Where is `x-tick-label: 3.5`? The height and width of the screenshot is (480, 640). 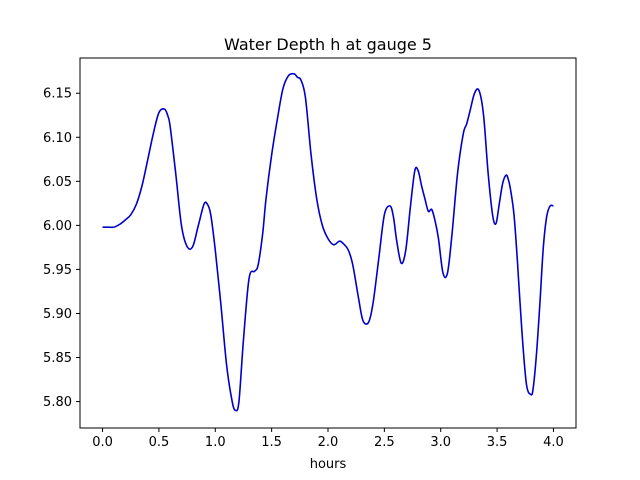
x-tick-label: 3.5 is located at coordinates (497, 442).